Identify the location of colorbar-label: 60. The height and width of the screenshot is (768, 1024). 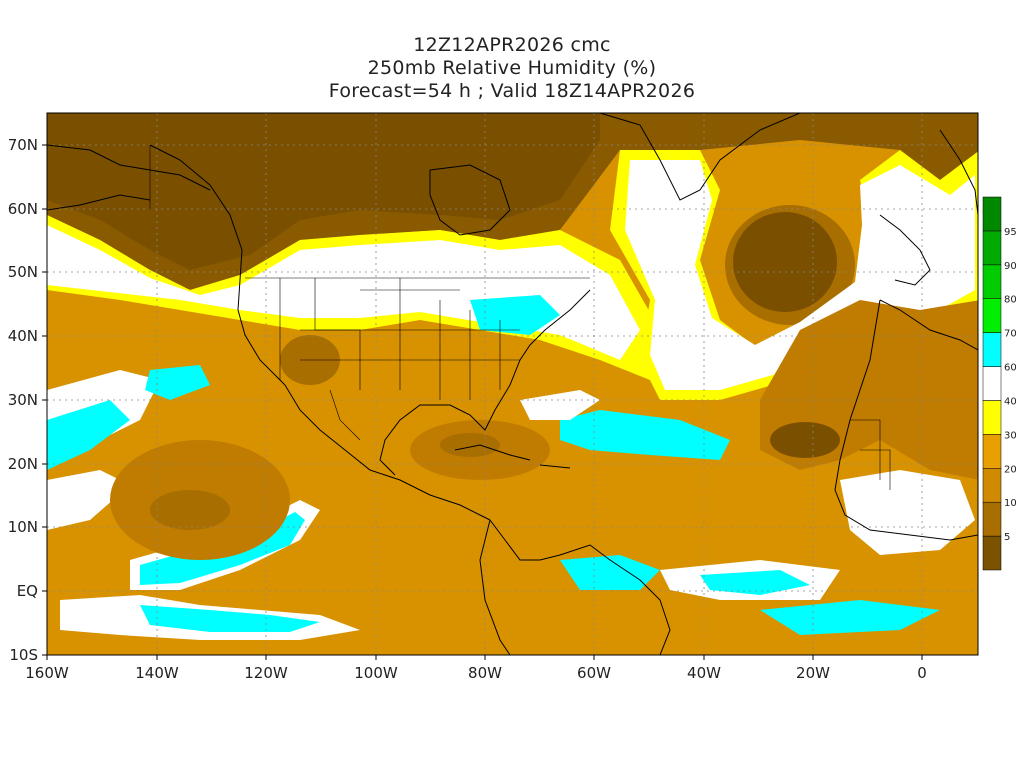
(1010, 368).